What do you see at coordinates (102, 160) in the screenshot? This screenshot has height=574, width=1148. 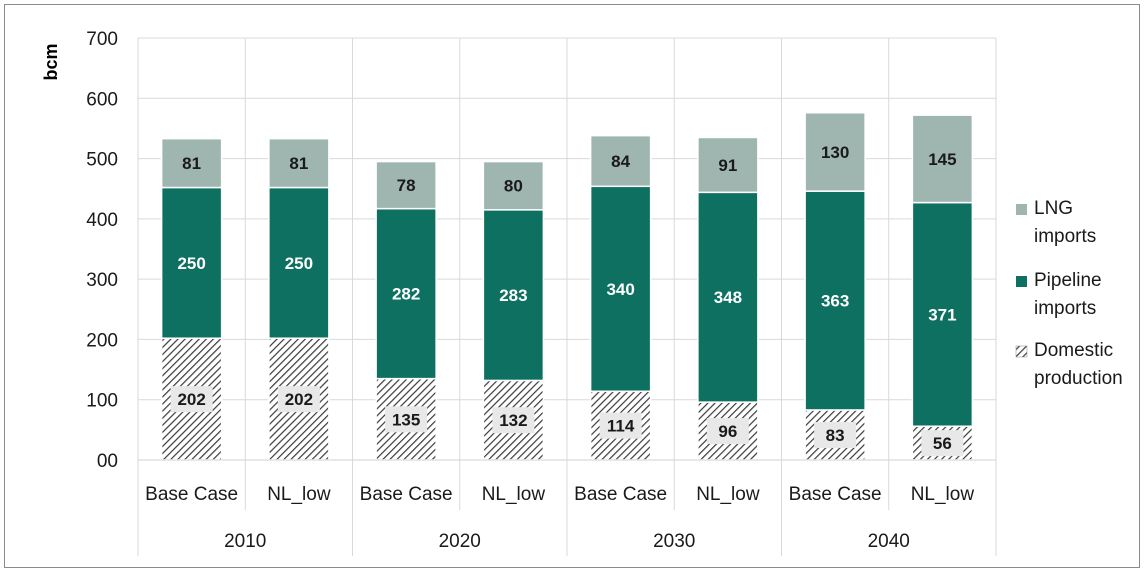 I see `y-tick-label: 500` at bounding box center [102, 160].